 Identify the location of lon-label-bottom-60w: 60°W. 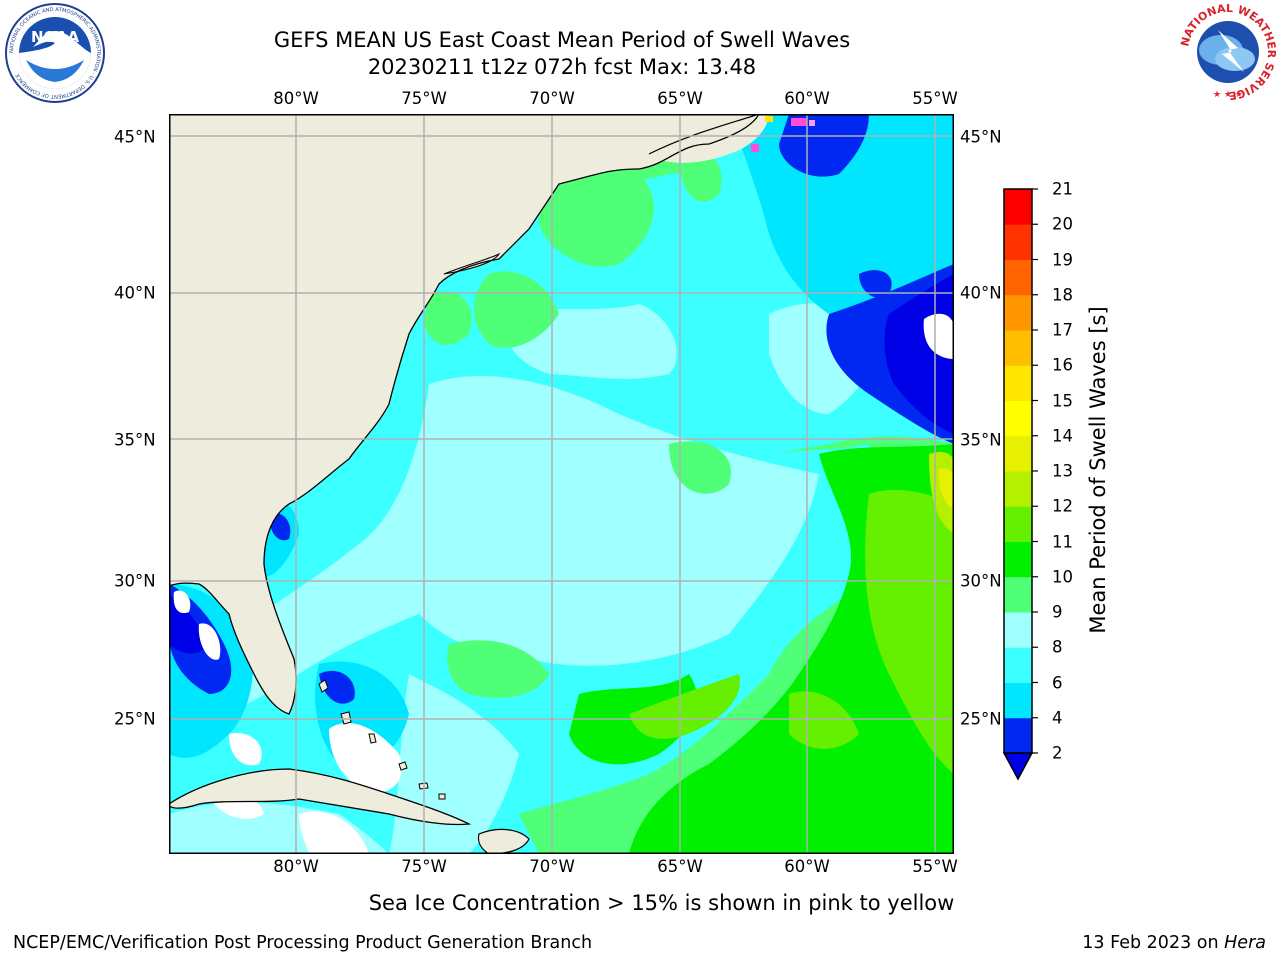
(807, 866).